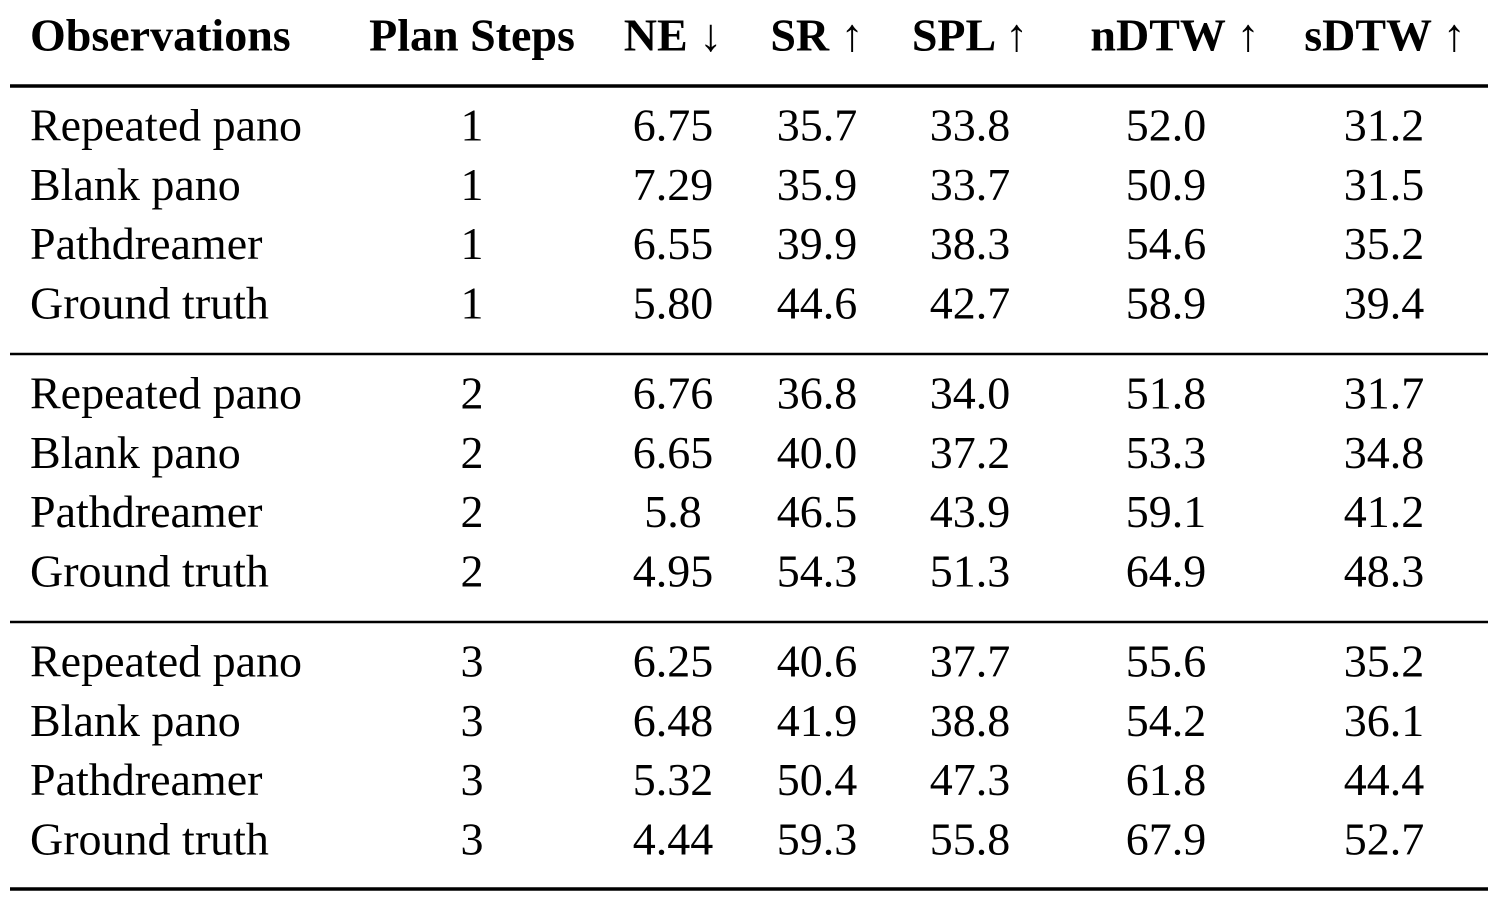 The width and height of the screenshot is (1503, 900). Describe the element at coordinates (673, 511) in the screenshot. I see `cell: 5.8` at that location.